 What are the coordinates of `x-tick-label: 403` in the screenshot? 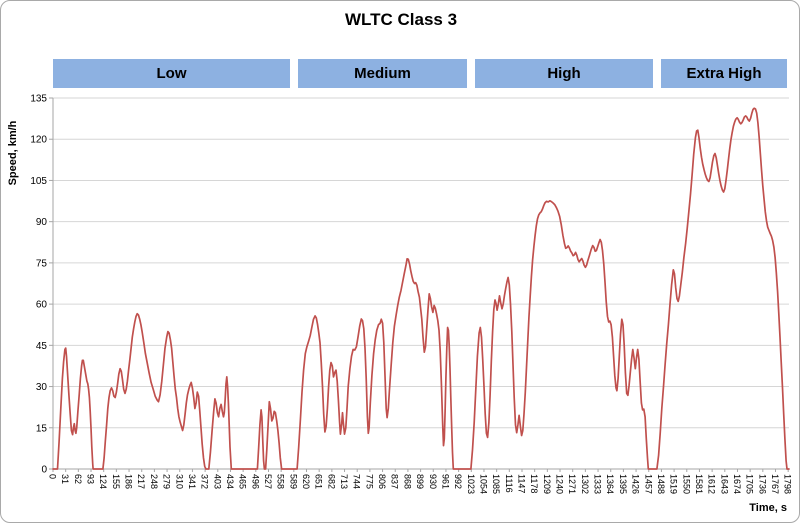 It's located at (217, 481).